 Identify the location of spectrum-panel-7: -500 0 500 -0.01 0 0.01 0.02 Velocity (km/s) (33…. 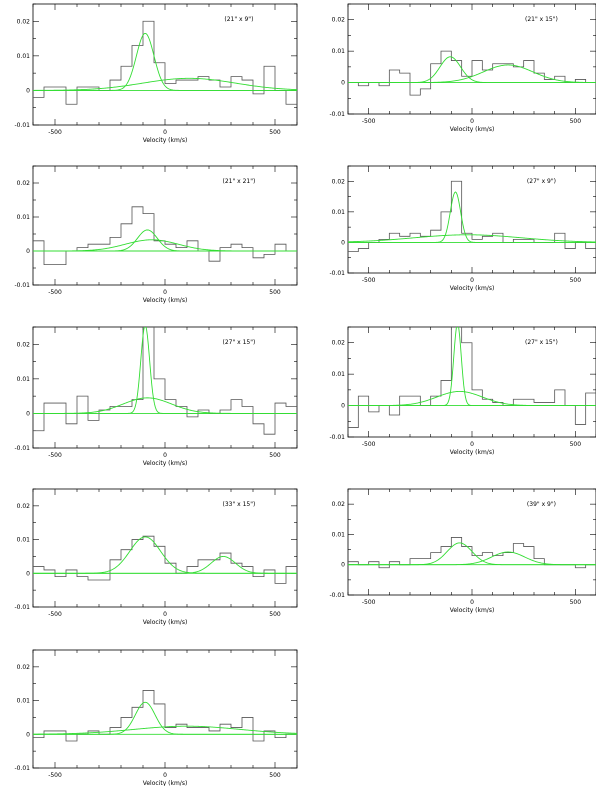
(156, 557).